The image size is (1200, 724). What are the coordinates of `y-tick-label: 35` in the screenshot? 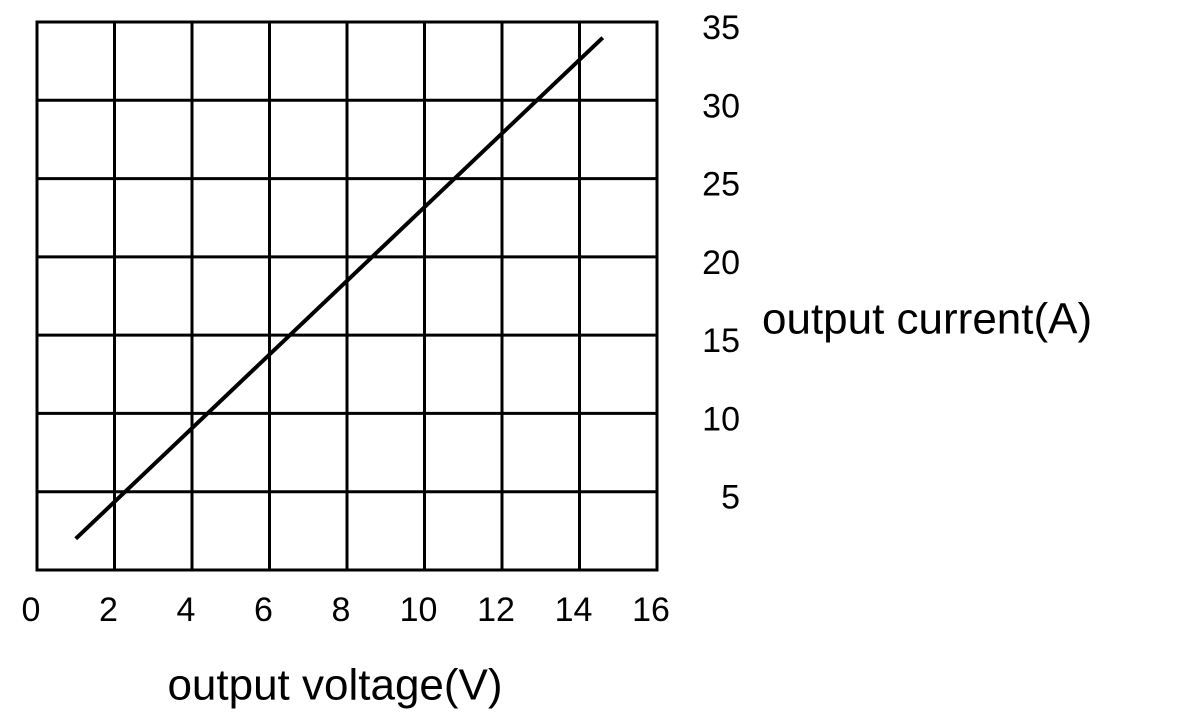 It's located at (721, 28).